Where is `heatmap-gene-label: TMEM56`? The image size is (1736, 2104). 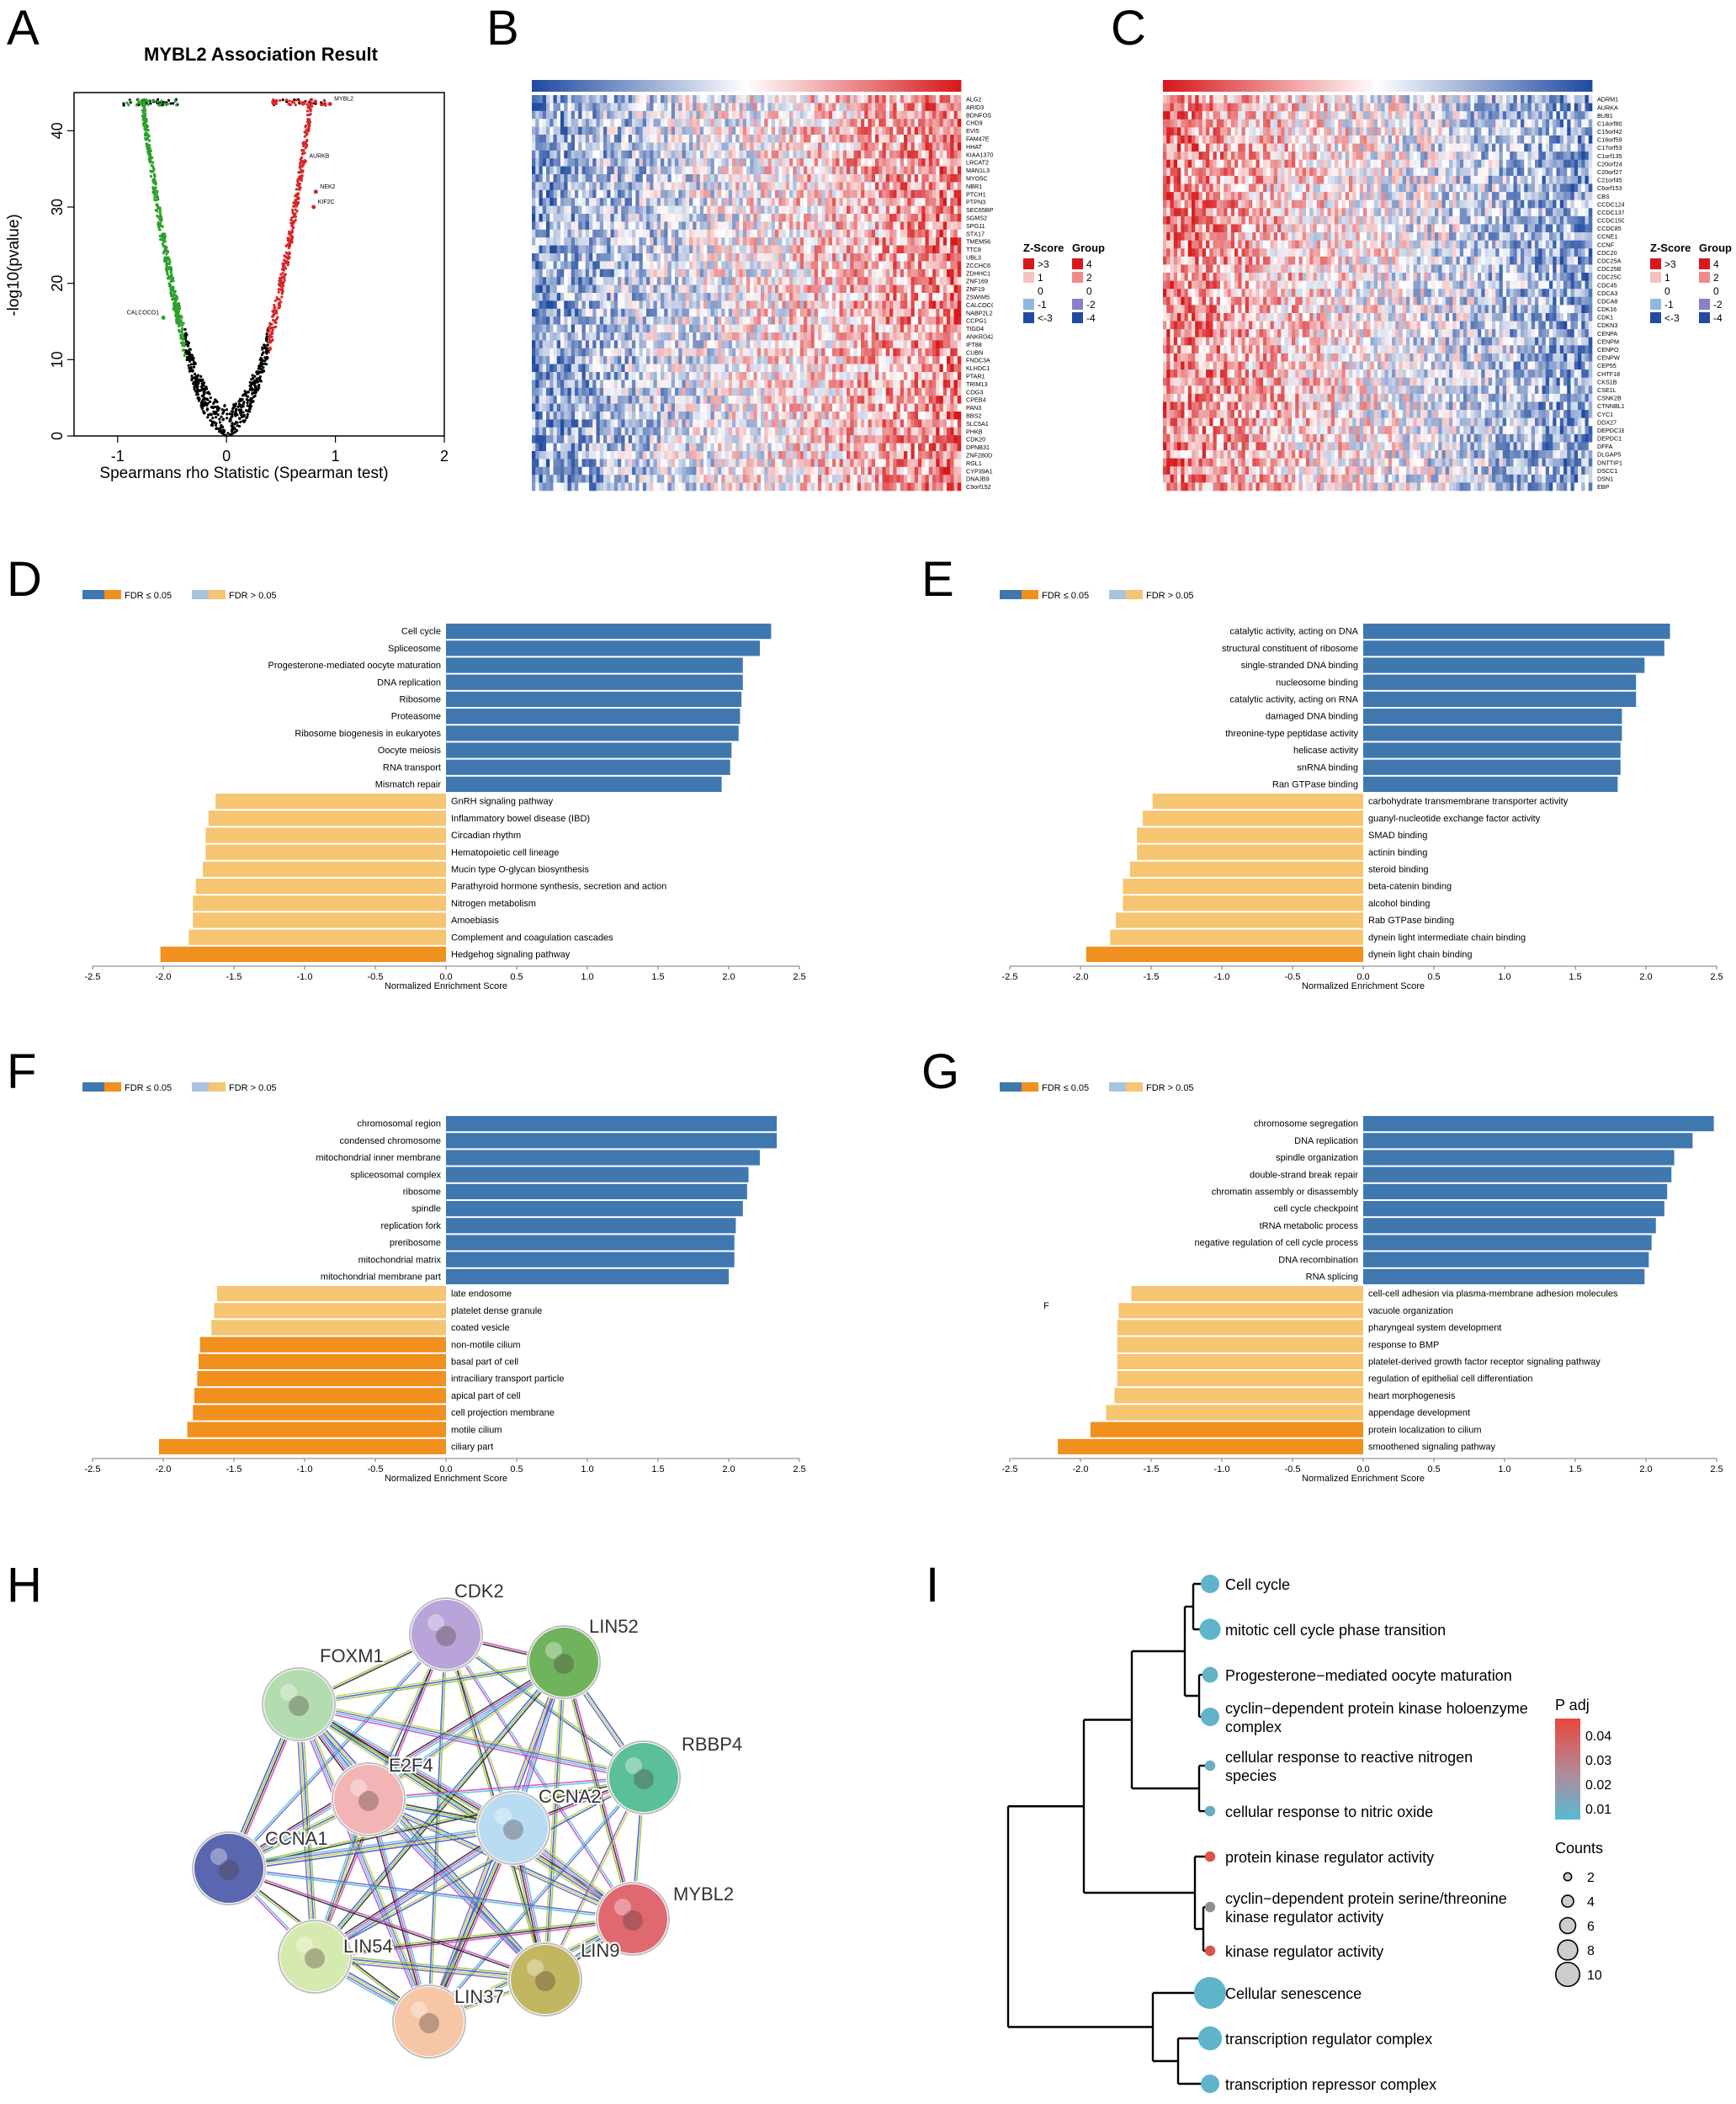 heatmap-gene-label: TMEM56 is located at coordinates (978, 242).